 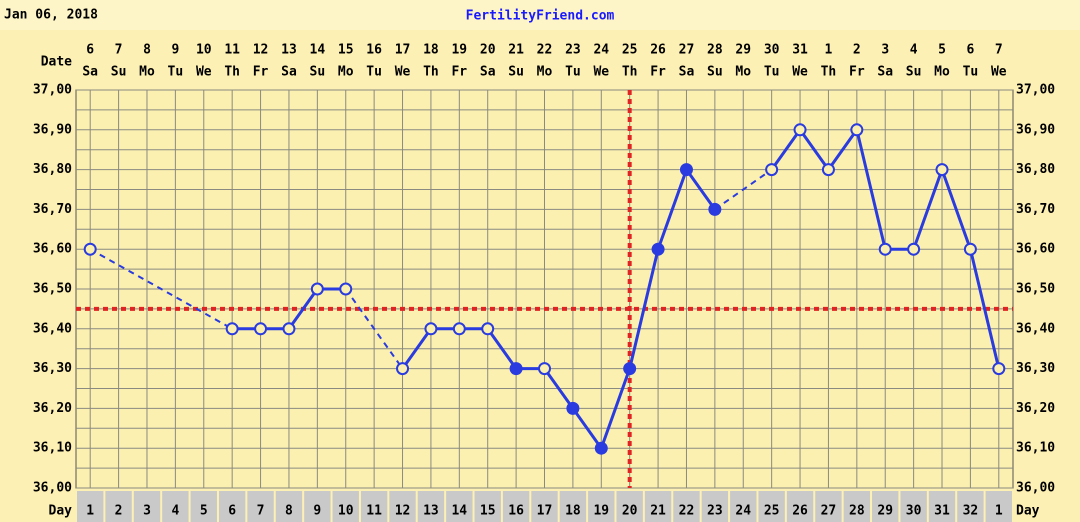 What do you see at coordinates (971, 511) in the screenshot?
I see `day-label: 32` at bounding box center [971, 511].